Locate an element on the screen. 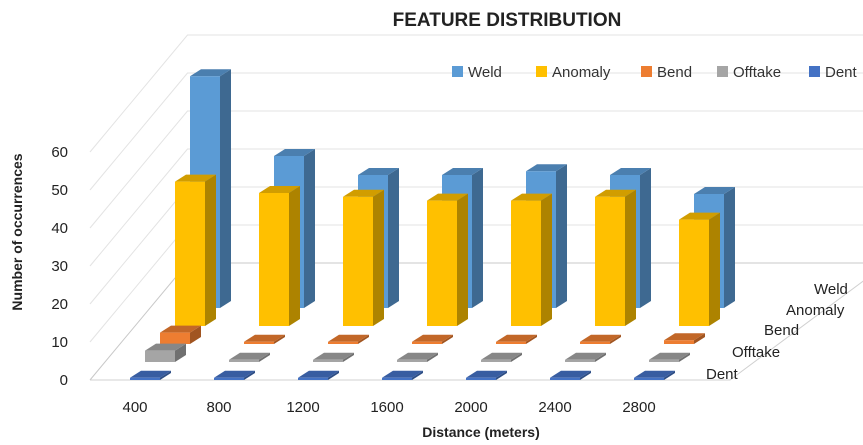  x-tick-label: 400 is located at coordinates (134, 407).